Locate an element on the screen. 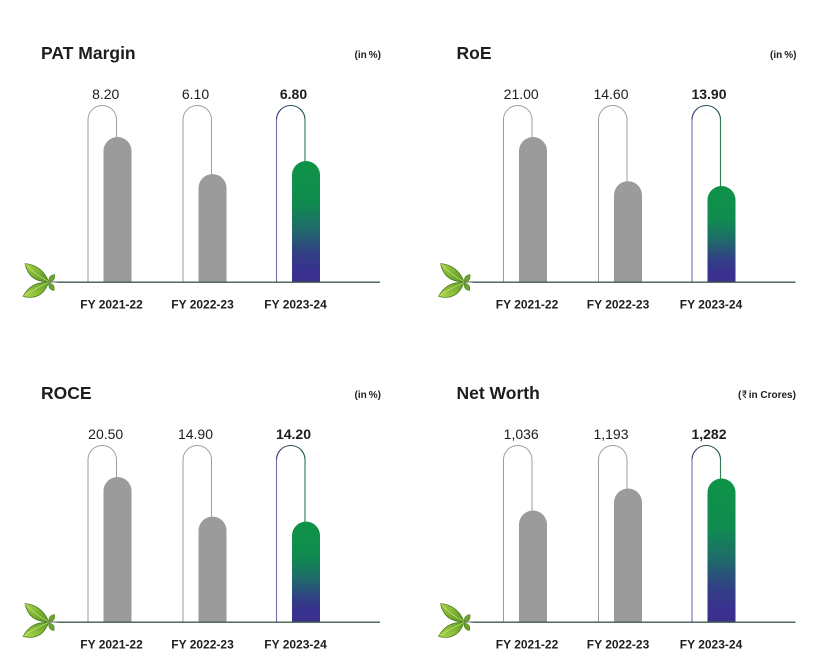 This screenshot has height=670, width=833. svg-text: 13.90 is located at coordinates (708, 94).